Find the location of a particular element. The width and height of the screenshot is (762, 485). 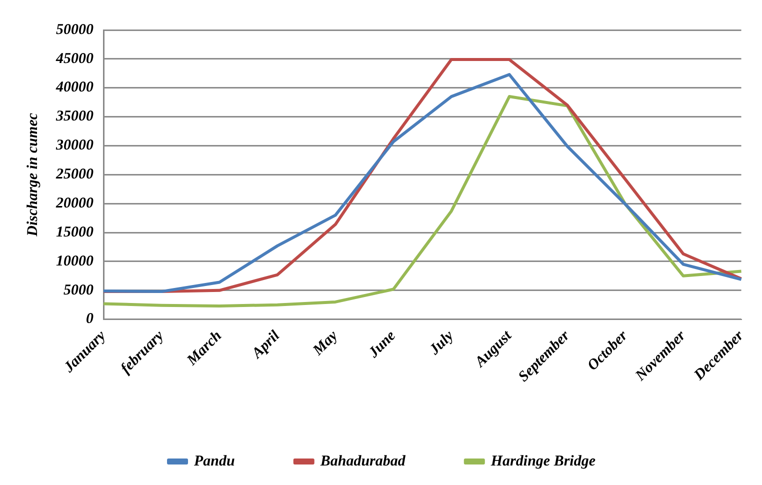

y-tick-label: 25000 is located at coordinates (74, 174).